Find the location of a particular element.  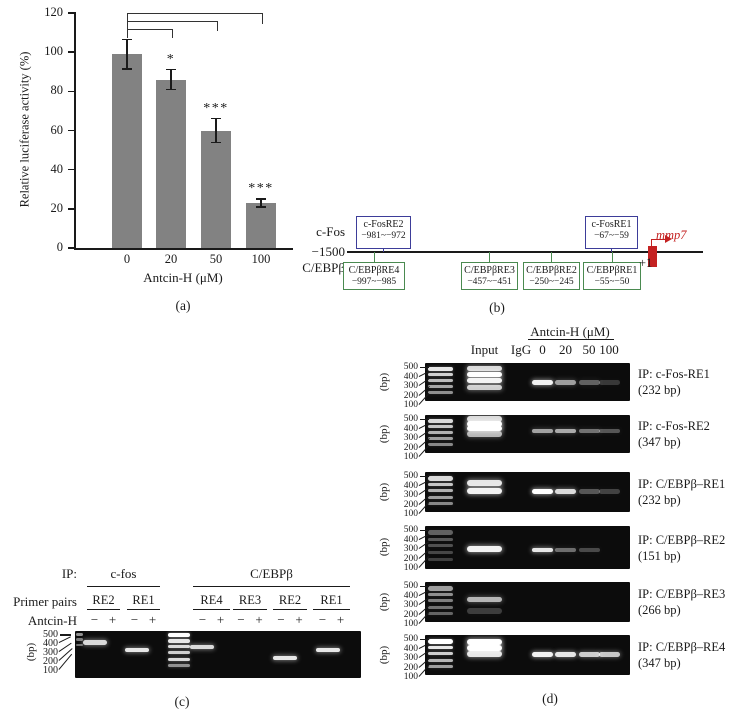

lane-label: IgG is located at coordinates (521, 349).